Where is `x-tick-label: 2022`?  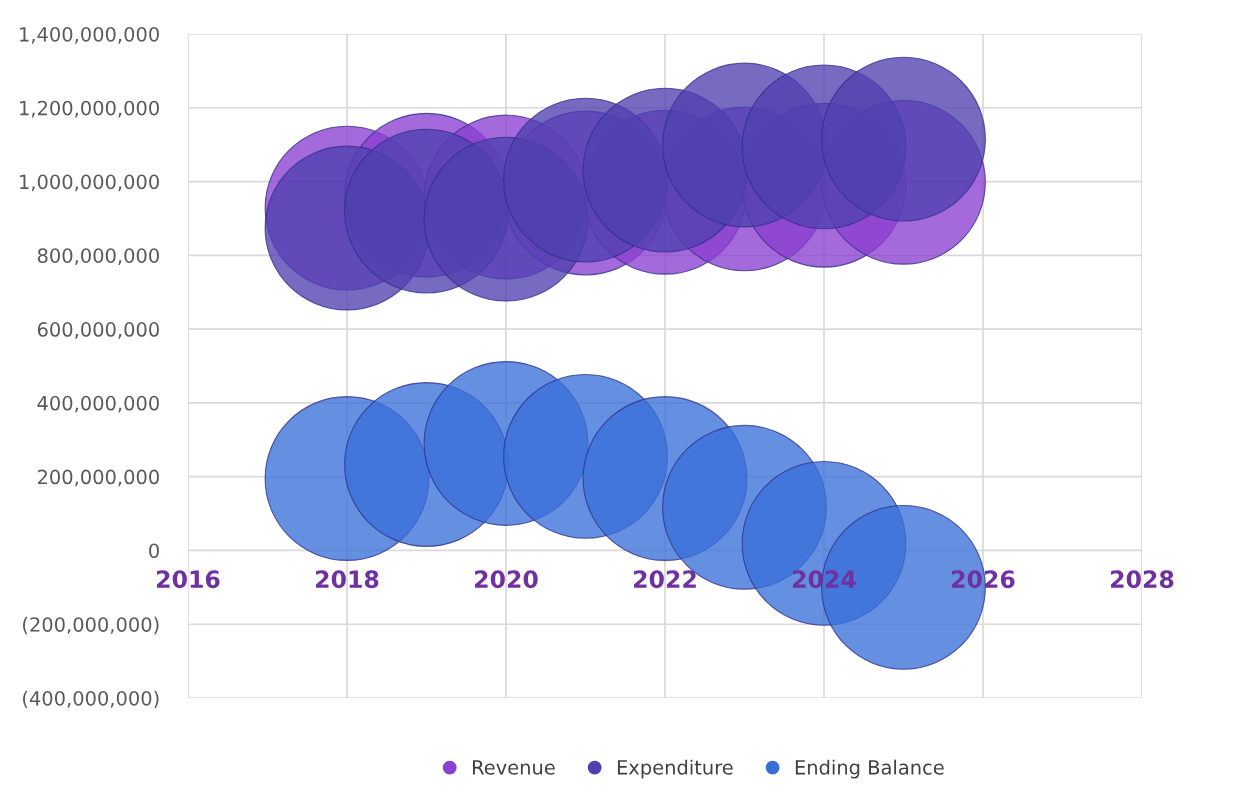 x-tick-label: 2022 is located at coordinates (665, 579).